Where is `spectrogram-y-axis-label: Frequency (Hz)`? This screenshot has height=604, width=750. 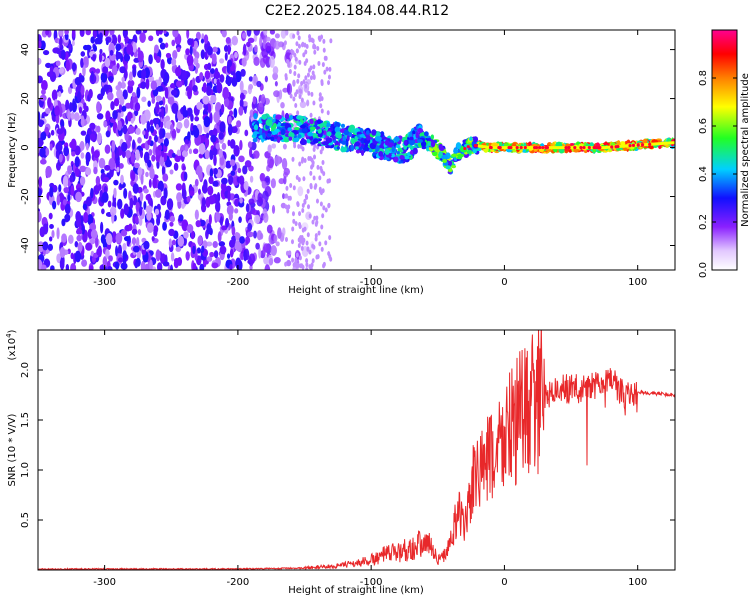
spectrogram-y-axis-label: Frequency (Hz) is located at coordinates (12, 150).